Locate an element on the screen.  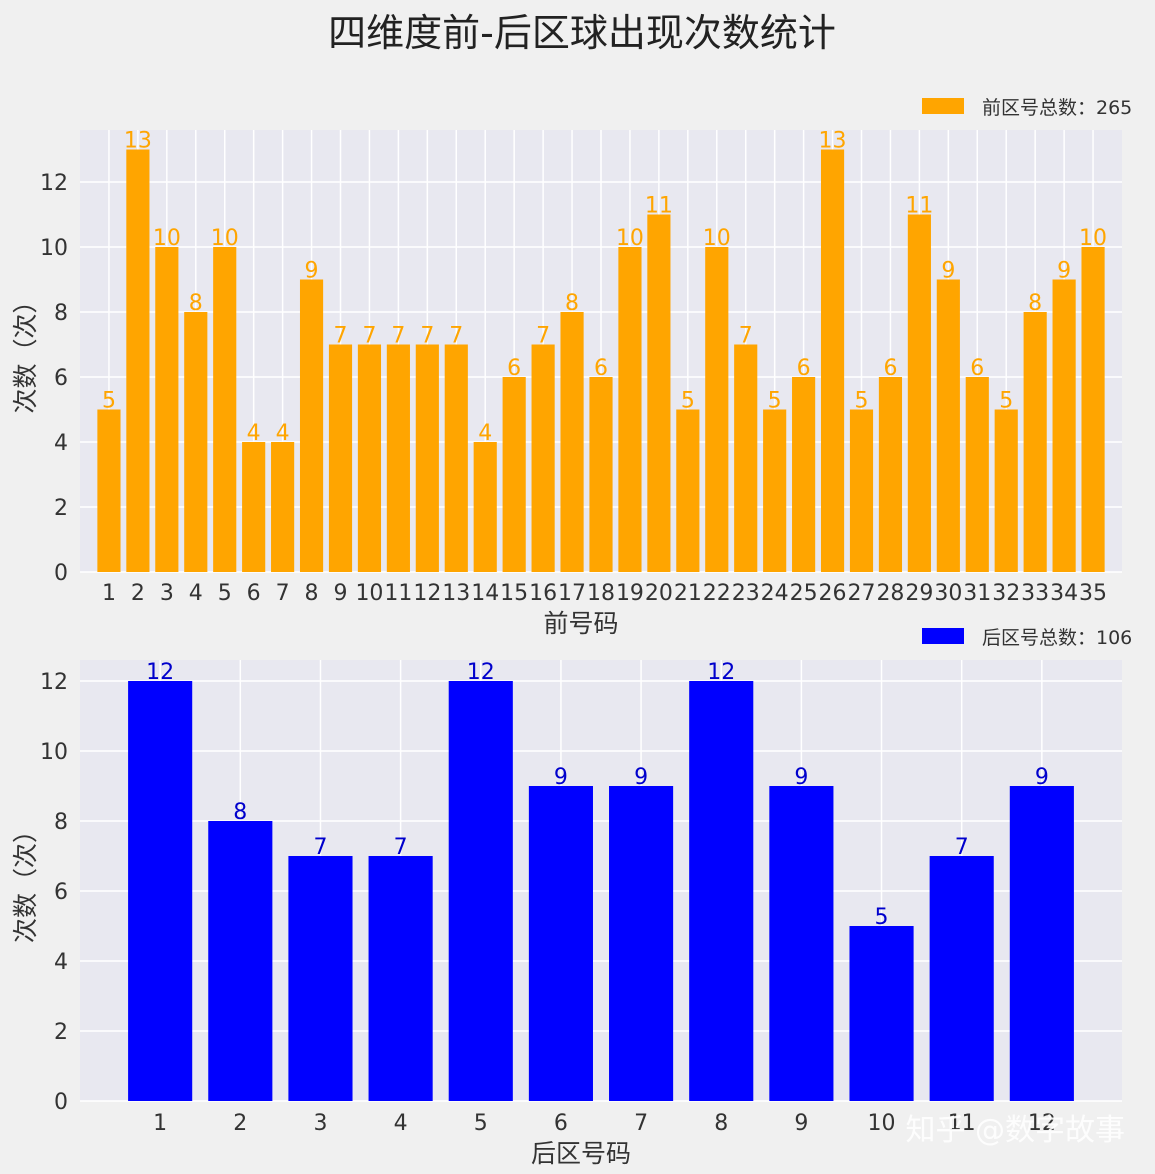
x-tick-label: 21 is located at coordinates (688, 593).